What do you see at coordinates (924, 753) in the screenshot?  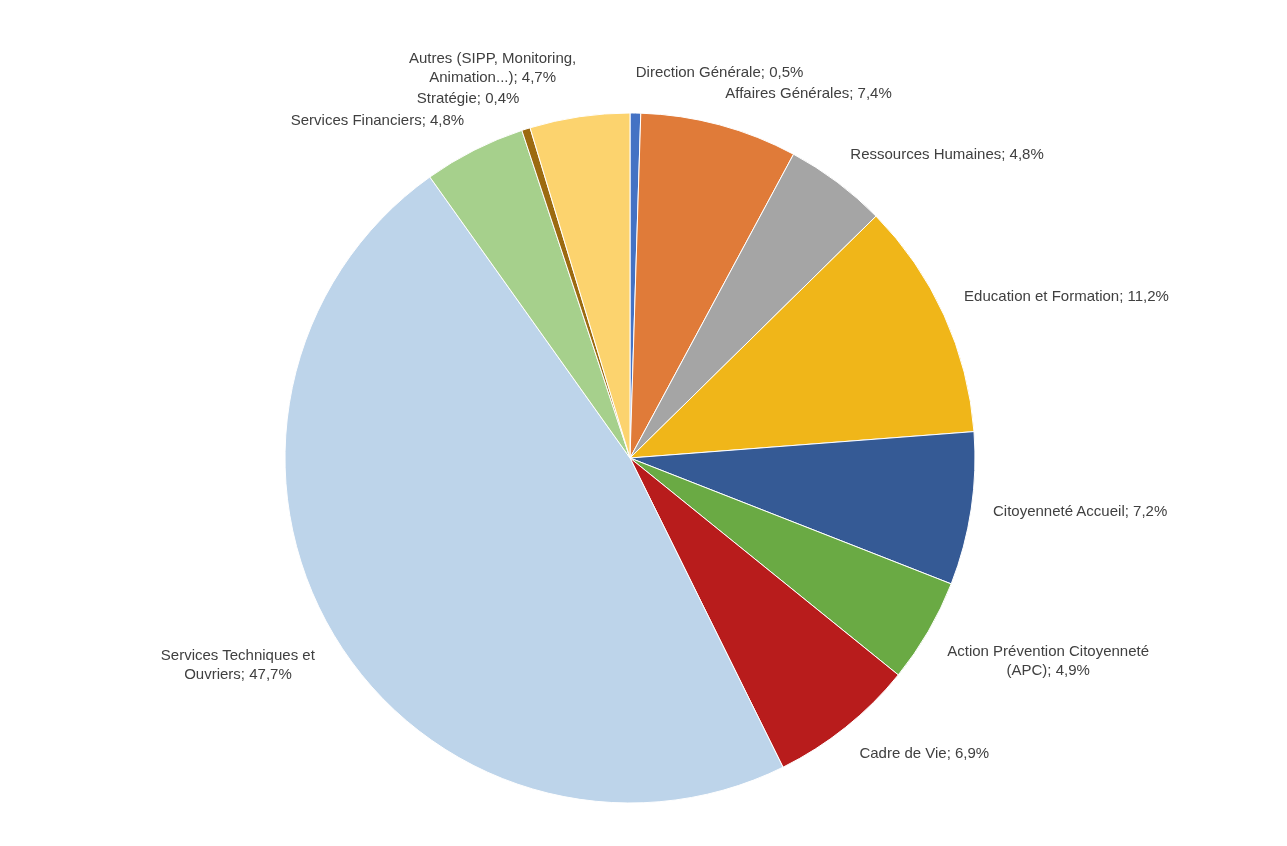 I see `slice-label: Cadre de Vie; 6,9%` at bounding box center [924, 753].